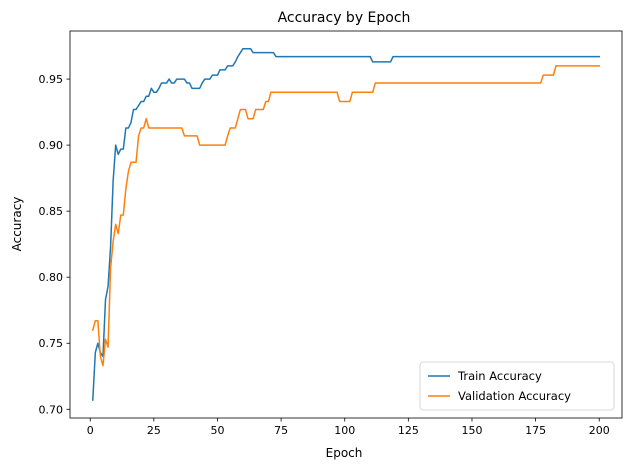  I want to click on y-axis-label: Accuracy, so click(17, 224).